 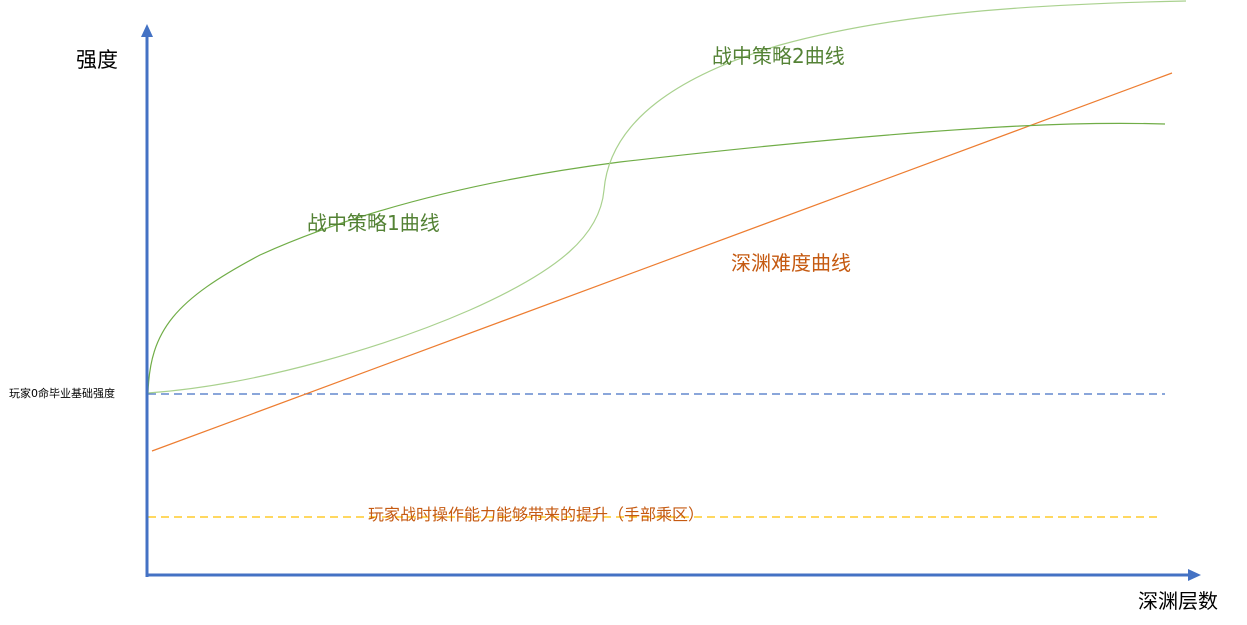 What do you see at coordinates (791, 263) in the screenshot?
I see `abyss-curve-label: 深渊难度曲线` at bounding box center [791, 263].